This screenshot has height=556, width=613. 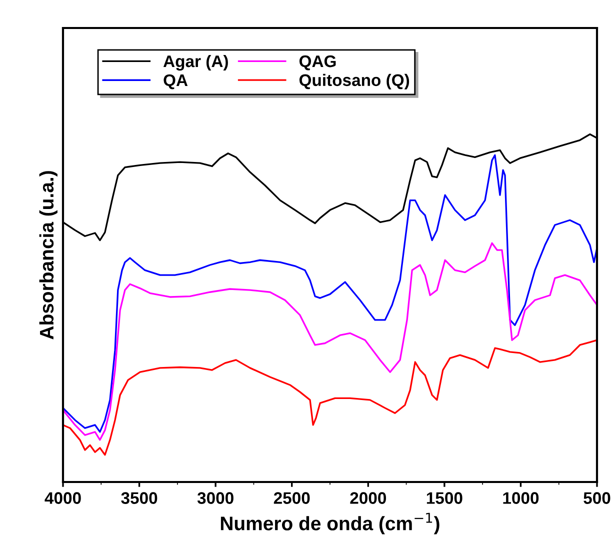 I want to click on x-tick-label: 3000, so click(x=215, y=498).